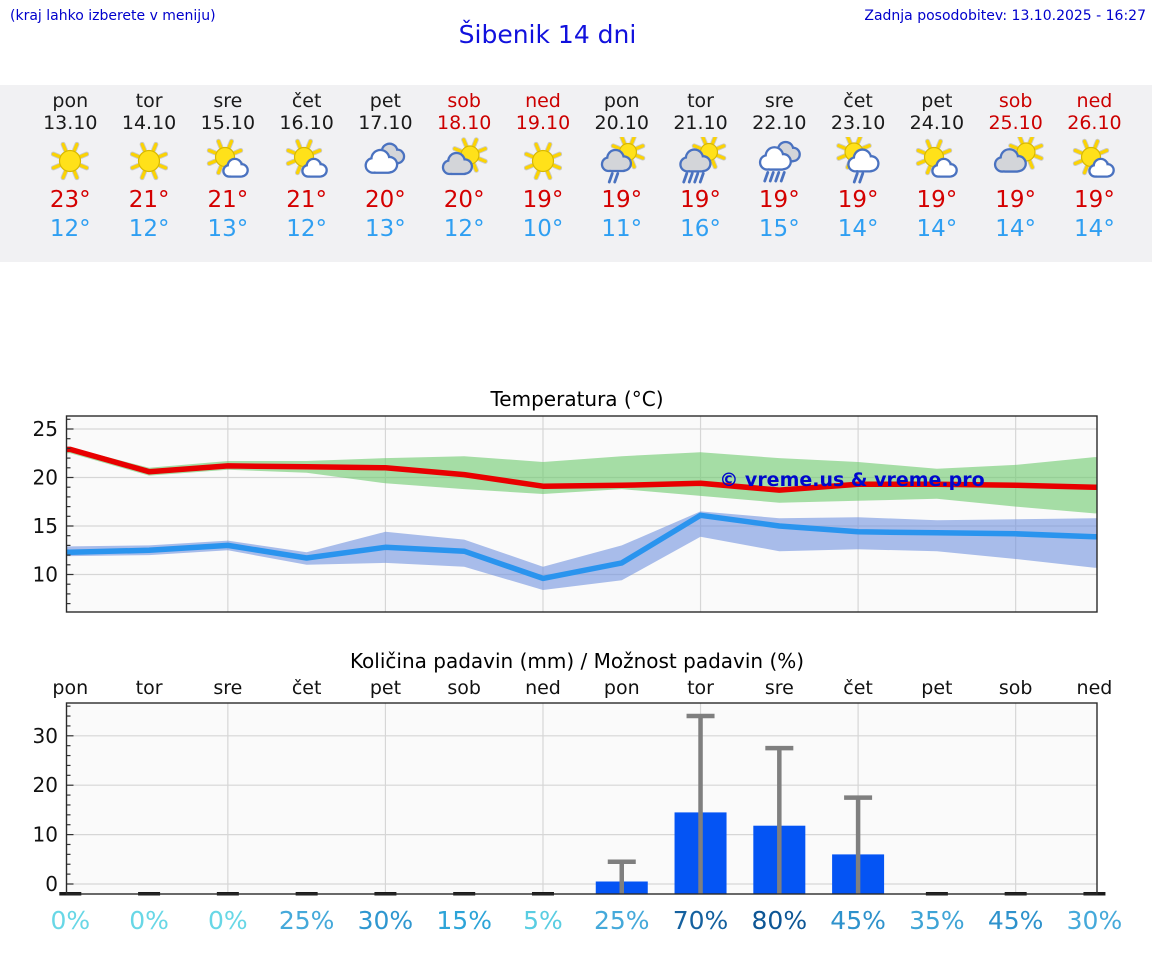  I want to click on day-name: pon, so click(70, 101).